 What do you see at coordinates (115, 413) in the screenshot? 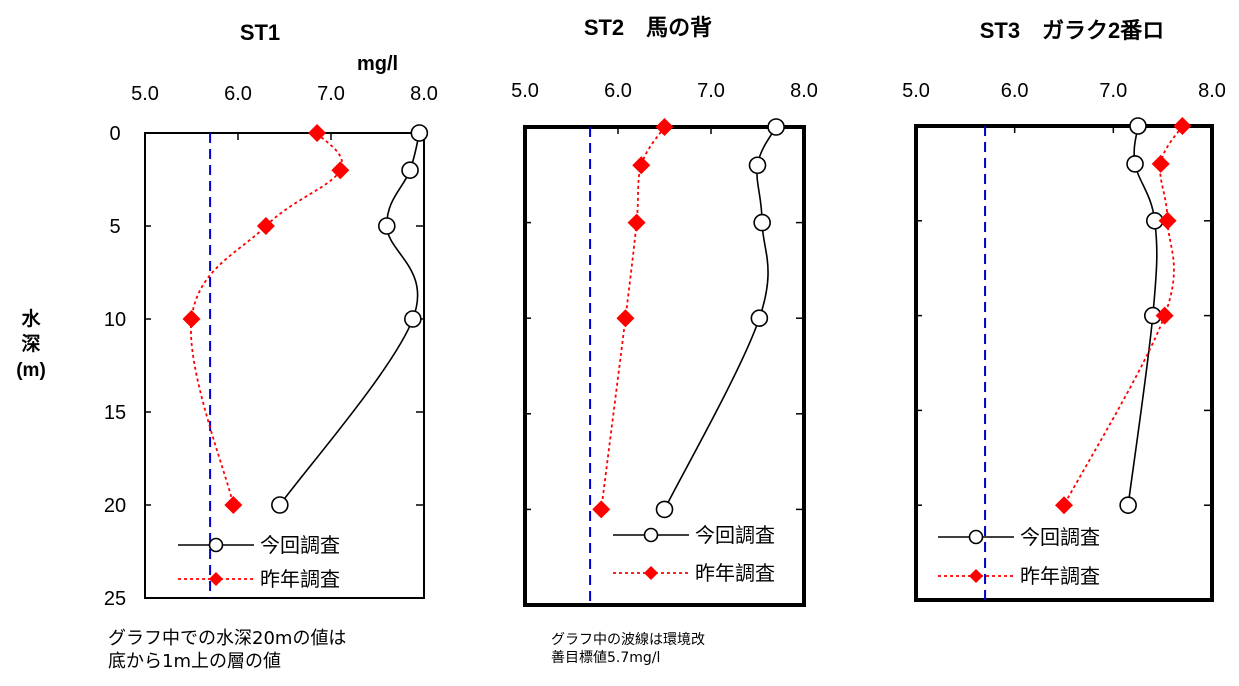
I see `y-tick-label: 15` at bounding box center [115, 413].